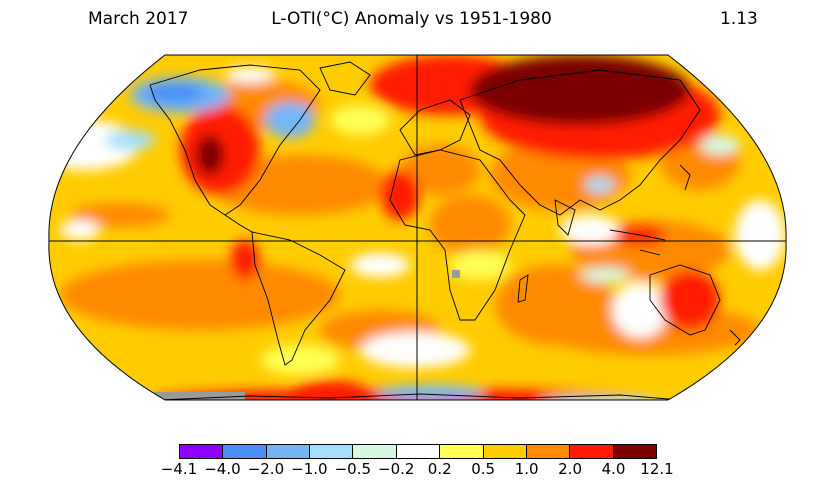  What do you see at coordinates (200, 396) in the screenshot?
I see `missing-data-region` at bounding box center [200, 396].